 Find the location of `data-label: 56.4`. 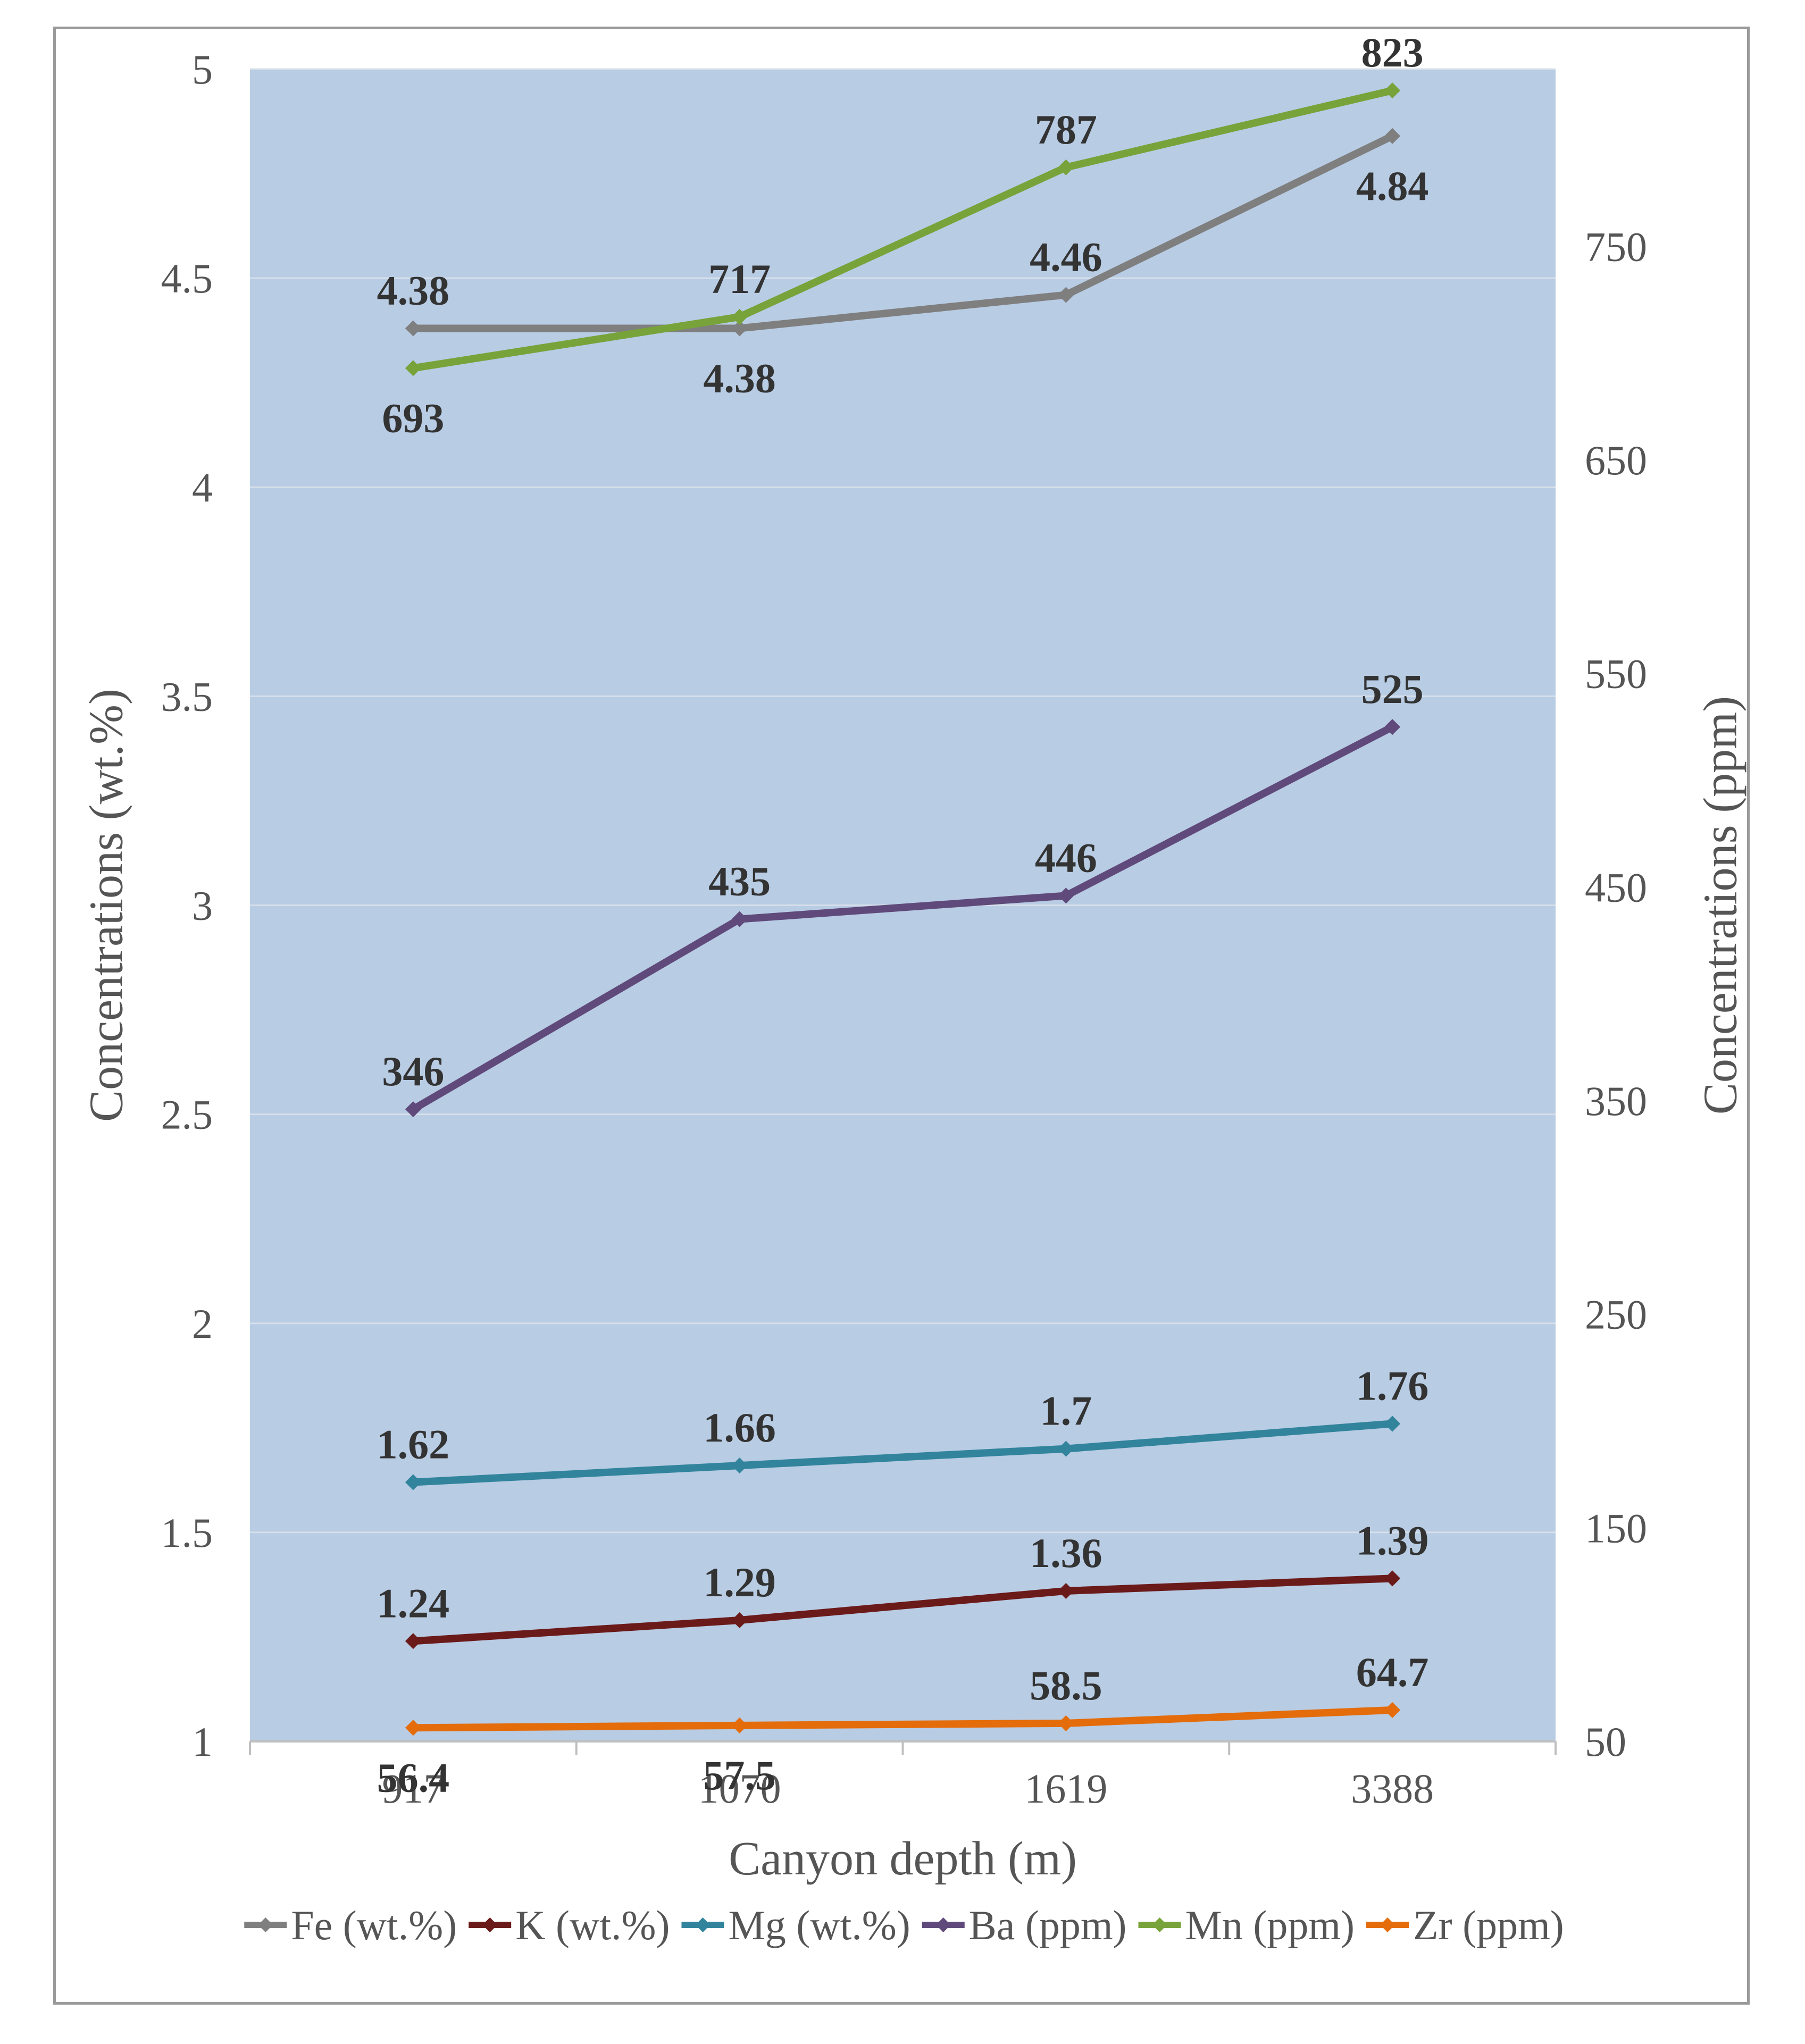

data-label: 56.4 is located at coordinates (413, 1777).